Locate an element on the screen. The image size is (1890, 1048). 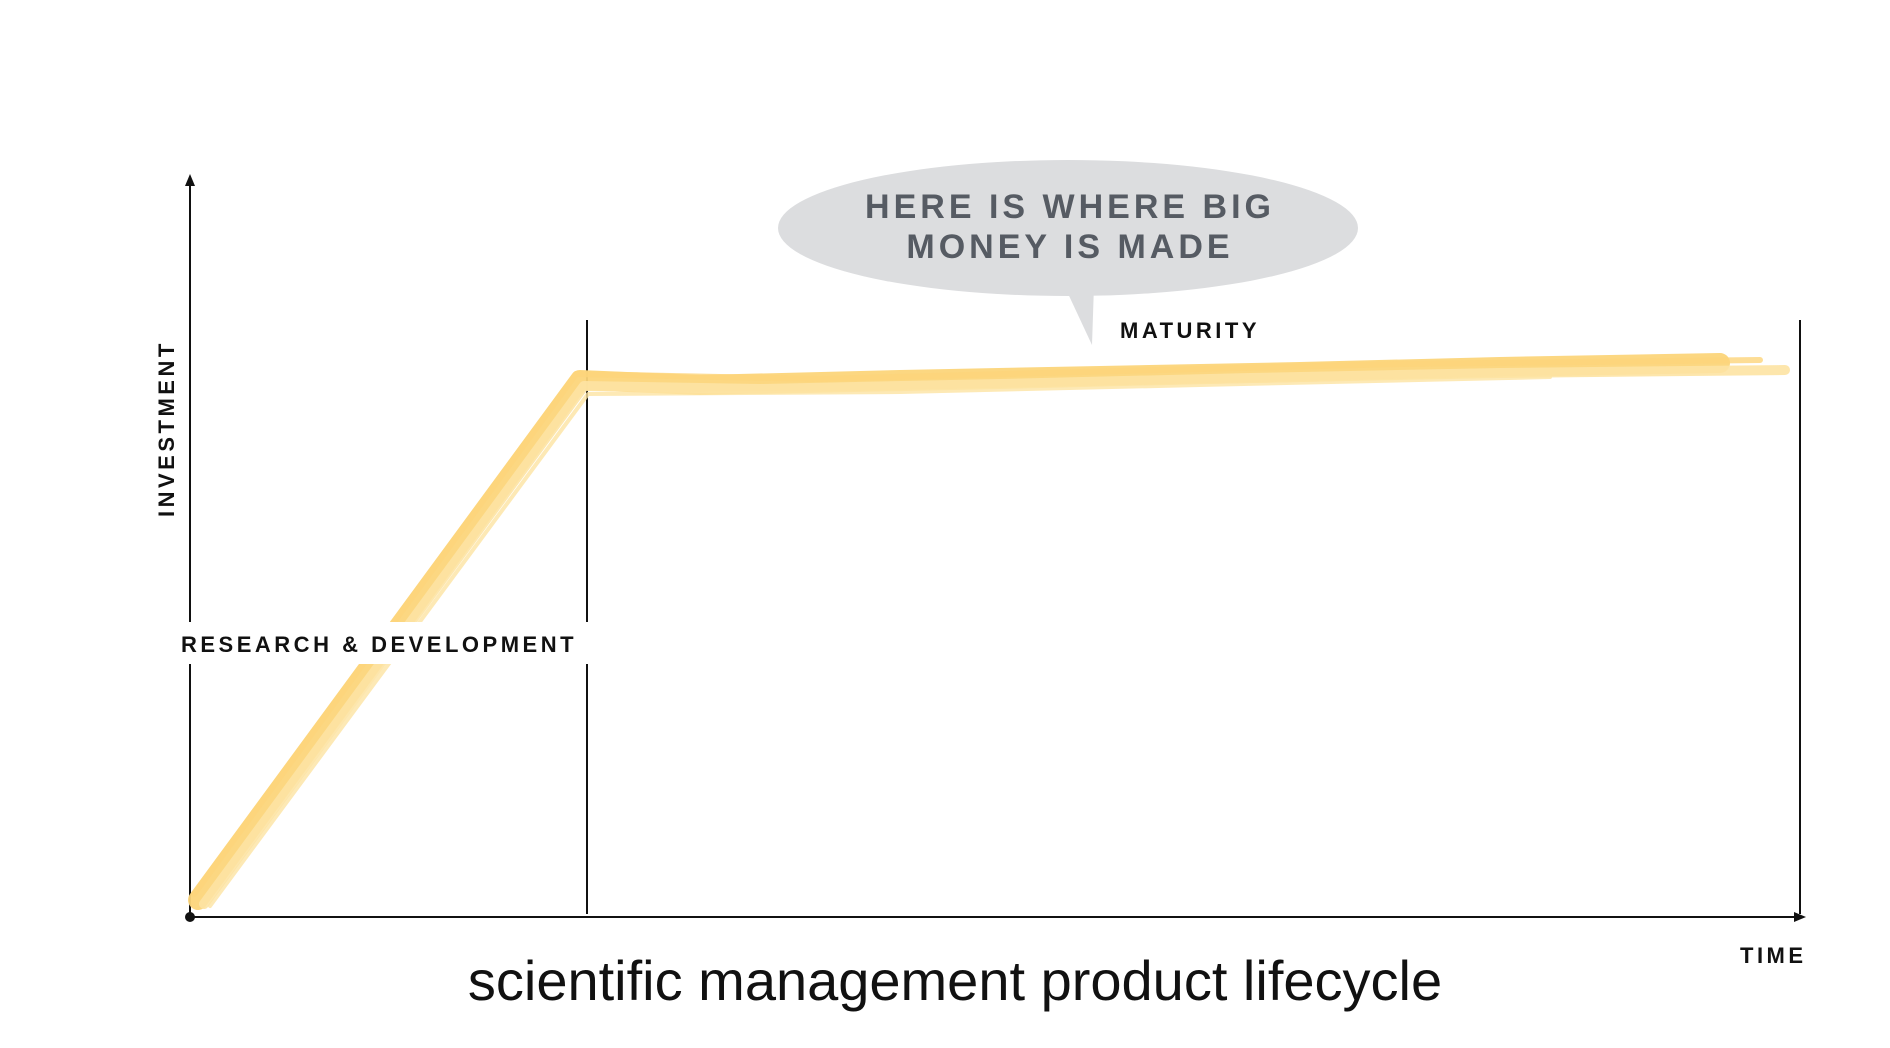
callout-bubble: HERE IS WHERE BIG MONEY IS MADE is located at coordinates (1068, 252).